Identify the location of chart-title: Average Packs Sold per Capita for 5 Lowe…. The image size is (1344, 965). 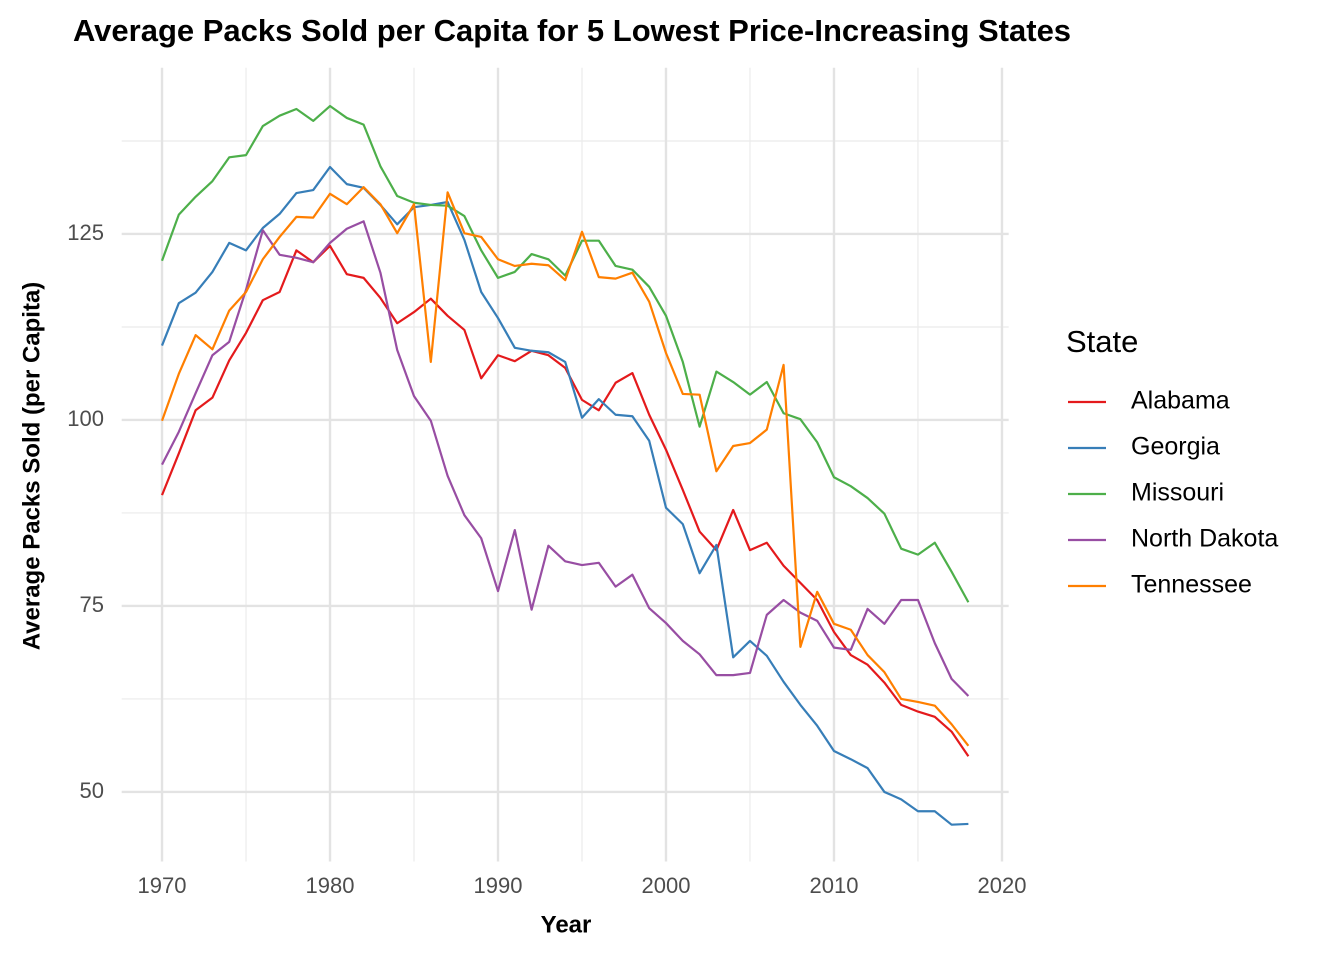
(572, 30).